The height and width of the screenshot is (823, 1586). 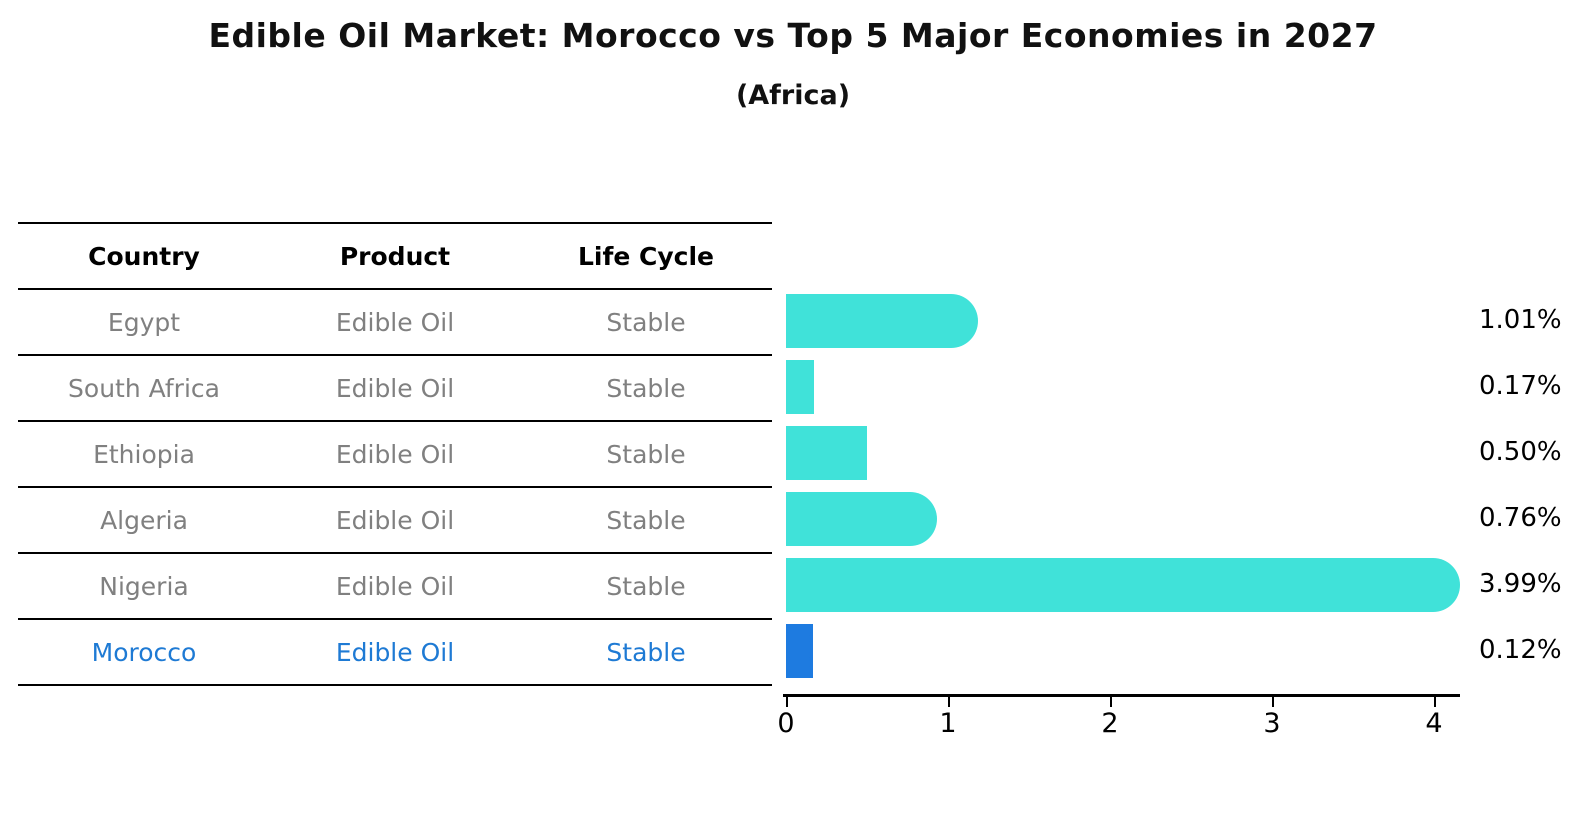 I want to click on table-header-row: Country Product Life Cycle, so click(x=395, y=255).